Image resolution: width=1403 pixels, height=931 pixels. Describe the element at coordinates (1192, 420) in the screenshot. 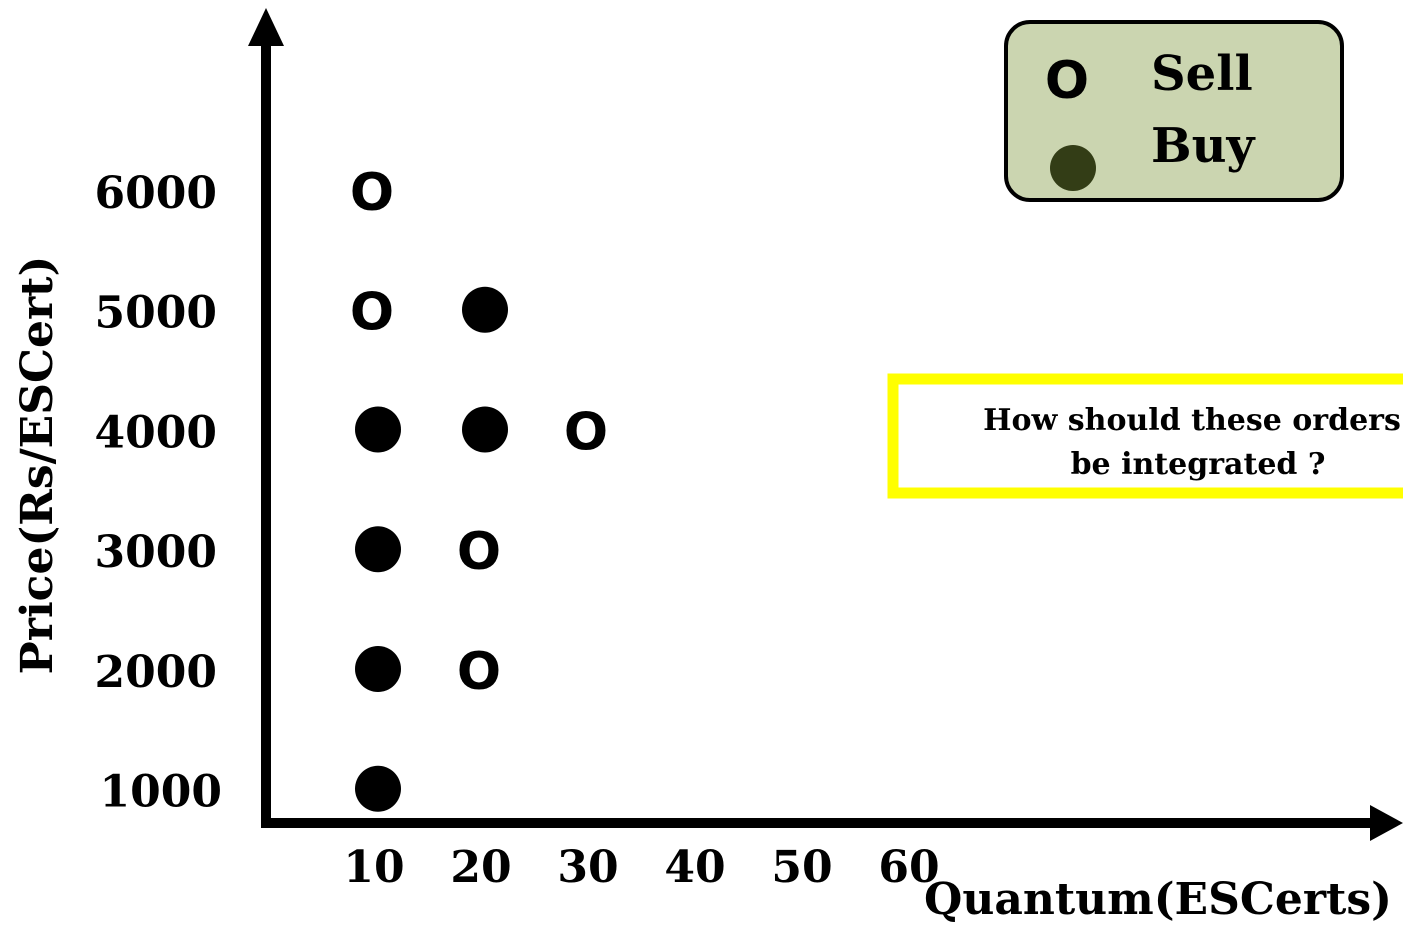

I see `callout-line-1: How should these orders` at that location.